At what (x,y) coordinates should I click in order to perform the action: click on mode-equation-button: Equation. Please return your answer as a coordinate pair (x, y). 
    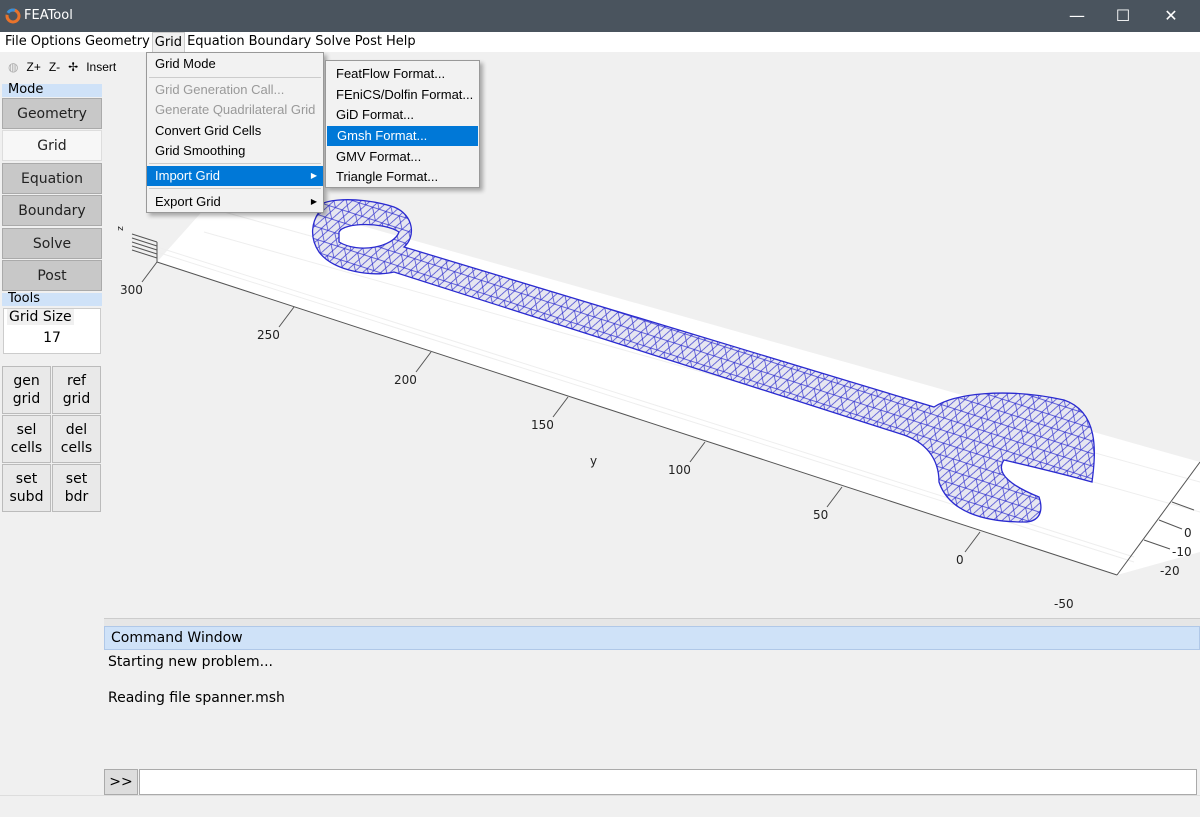
    Looking at the image, I should click on (52, 178).